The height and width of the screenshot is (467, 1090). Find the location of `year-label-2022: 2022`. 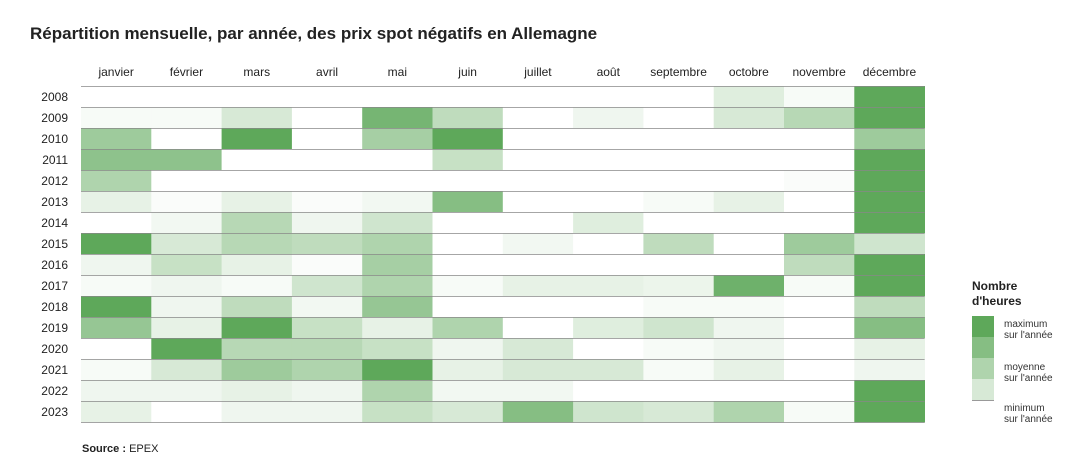

year-label-2022: 2022 is located at coordinates (54, 391).